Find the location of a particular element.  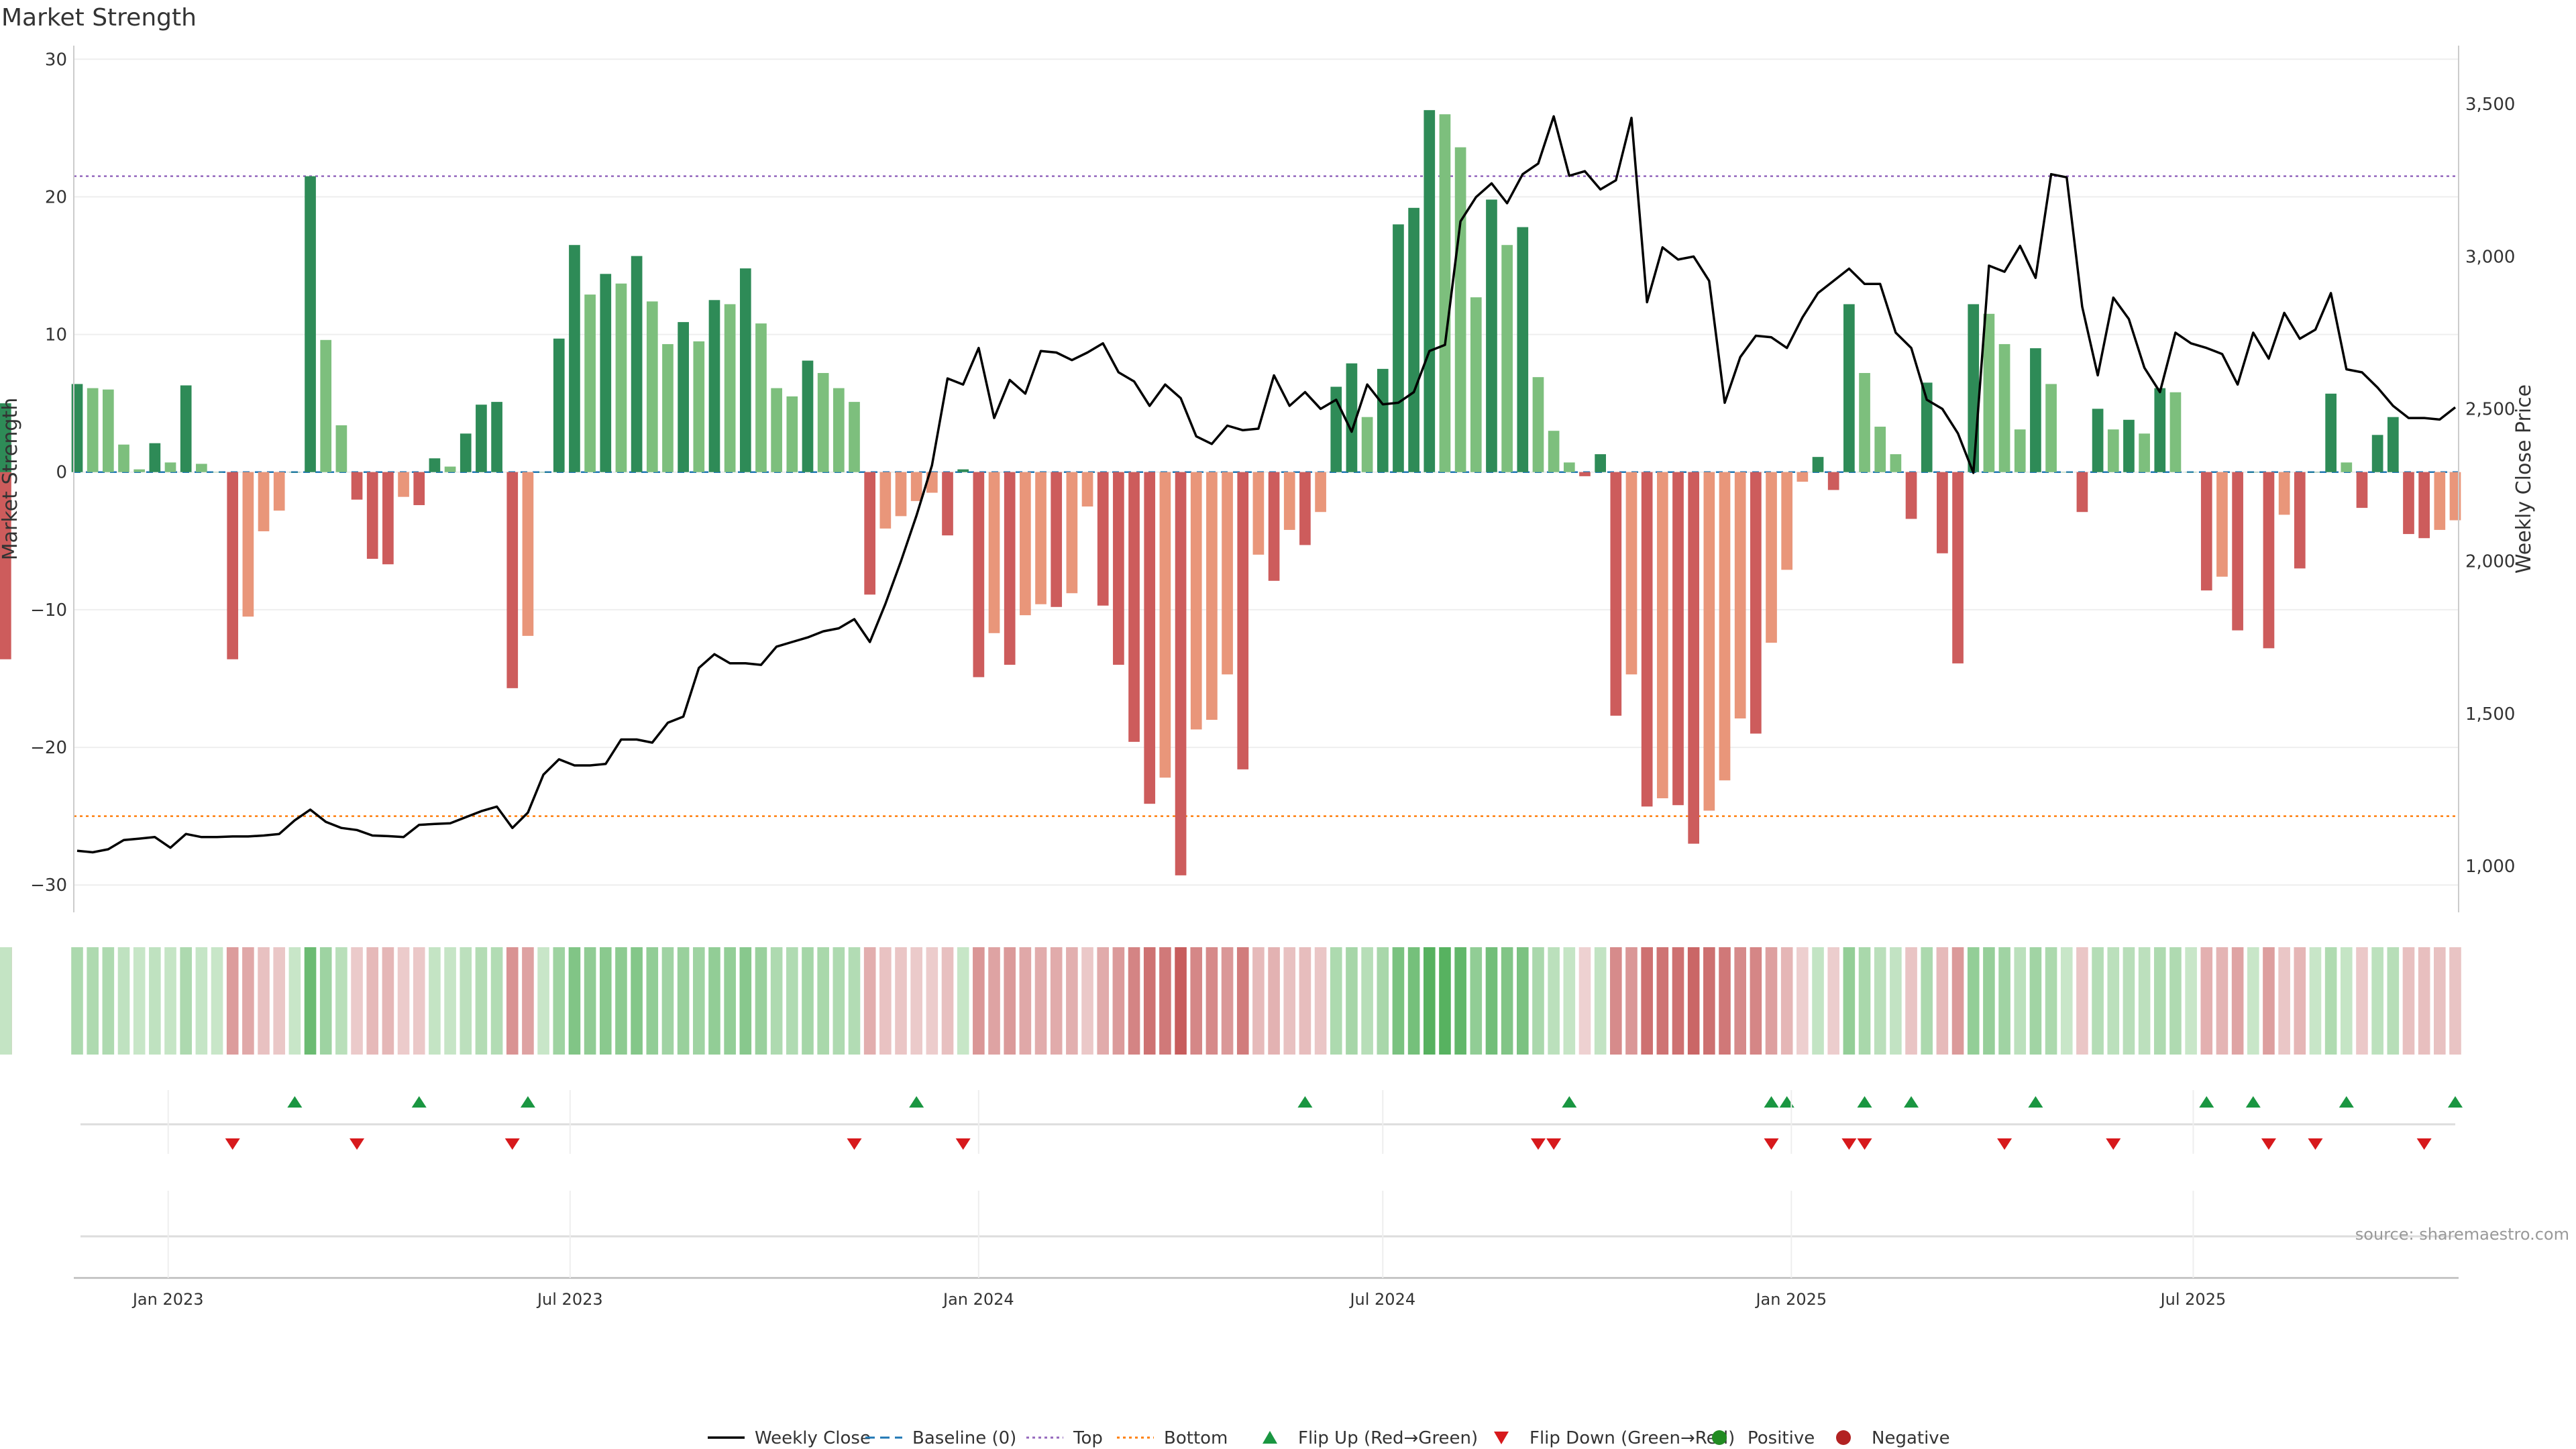

legend-label: Positive is located at coordinates (1781, 1438).